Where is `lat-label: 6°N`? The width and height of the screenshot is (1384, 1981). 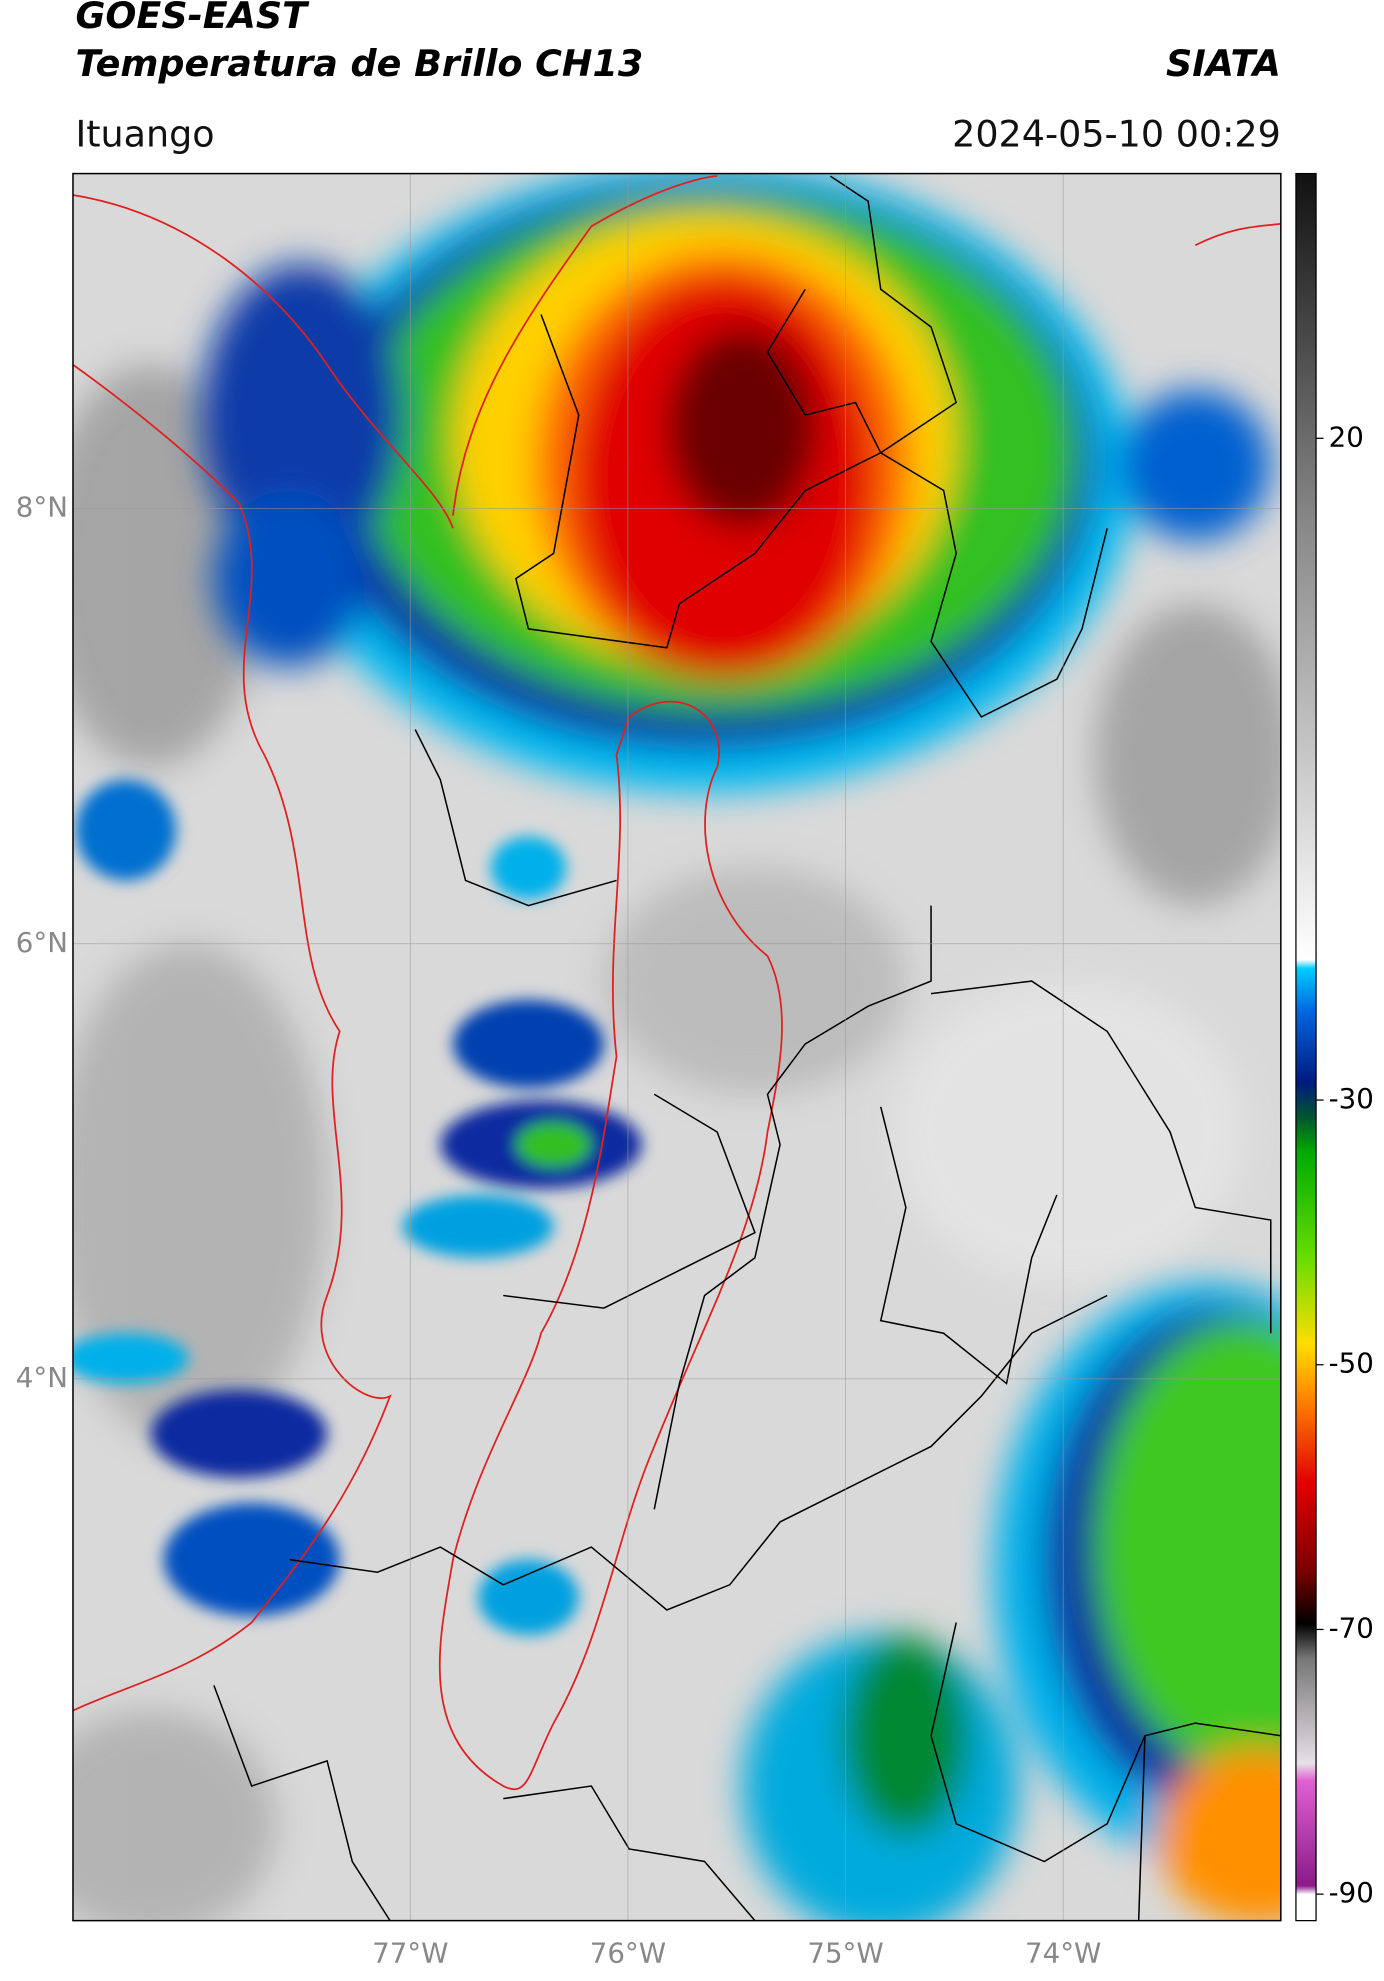 lat-label: 6°N is located at coordinates (42, 942).